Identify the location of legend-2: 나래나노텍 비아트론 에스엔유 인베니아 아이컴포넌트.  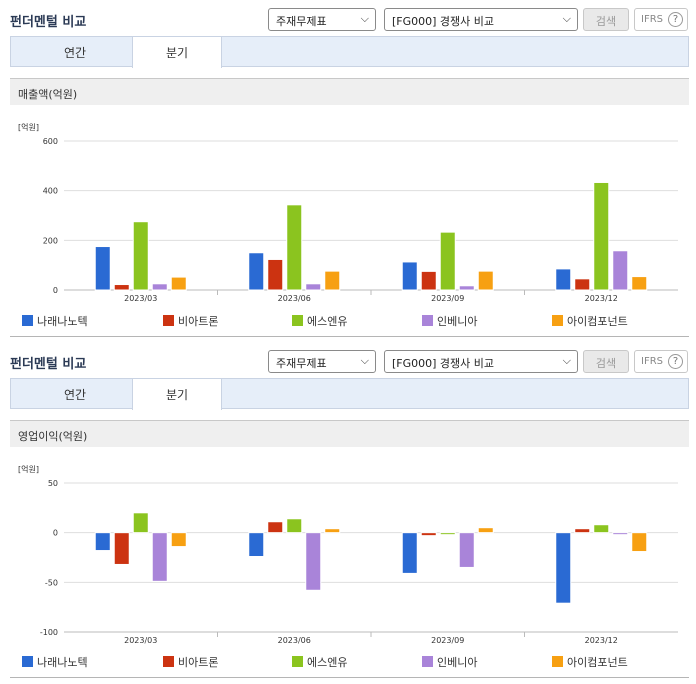
(352, 662).